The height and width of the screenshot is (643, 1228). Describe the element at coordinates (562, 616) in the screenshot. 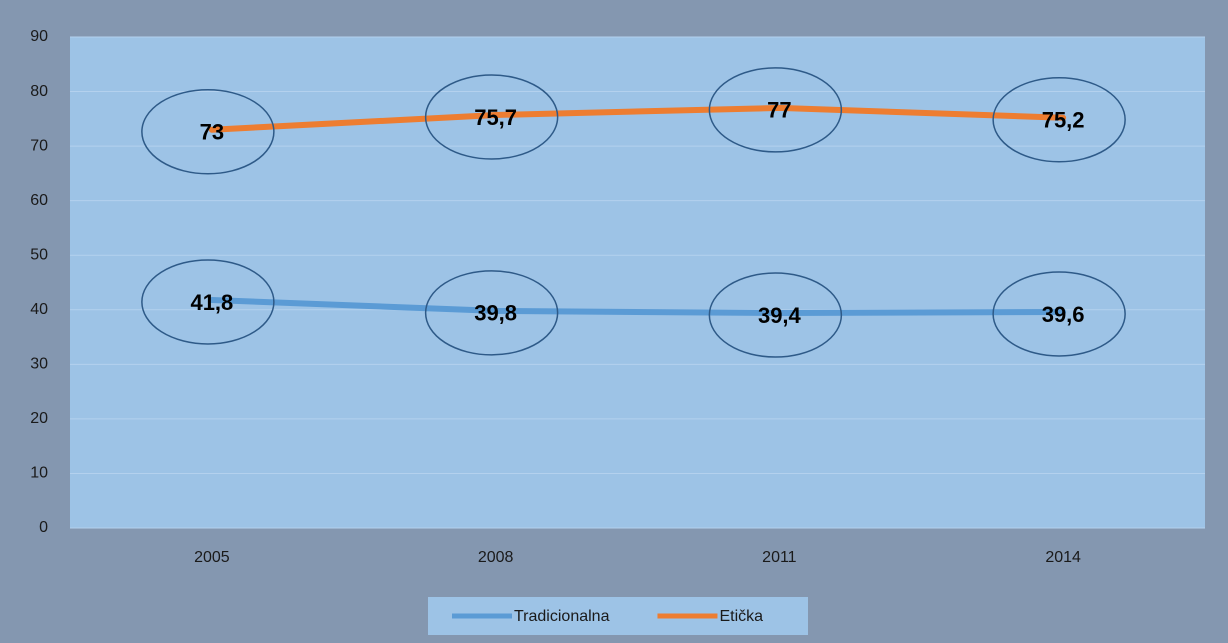

I see `legend-label: Tradicionalna` at that location.